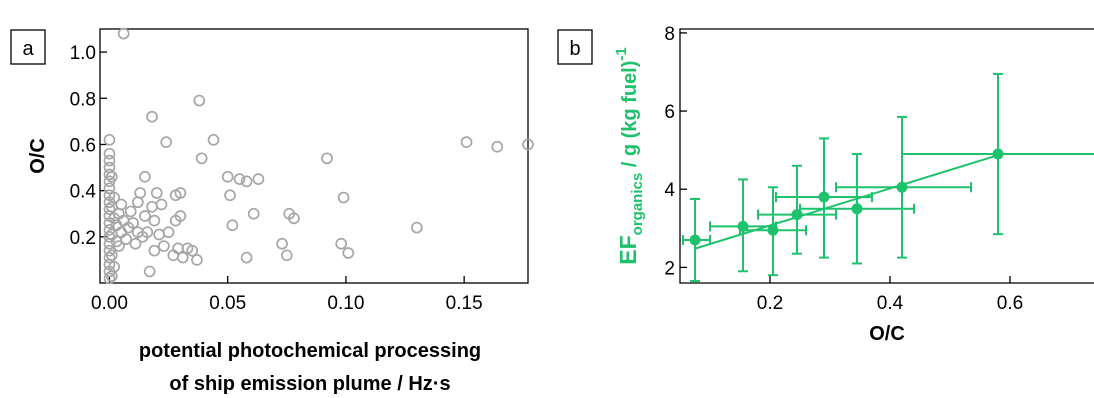 The width and height of the screenshot is (1094, 398). I want to click on plot-b-points, so click(846, 197).